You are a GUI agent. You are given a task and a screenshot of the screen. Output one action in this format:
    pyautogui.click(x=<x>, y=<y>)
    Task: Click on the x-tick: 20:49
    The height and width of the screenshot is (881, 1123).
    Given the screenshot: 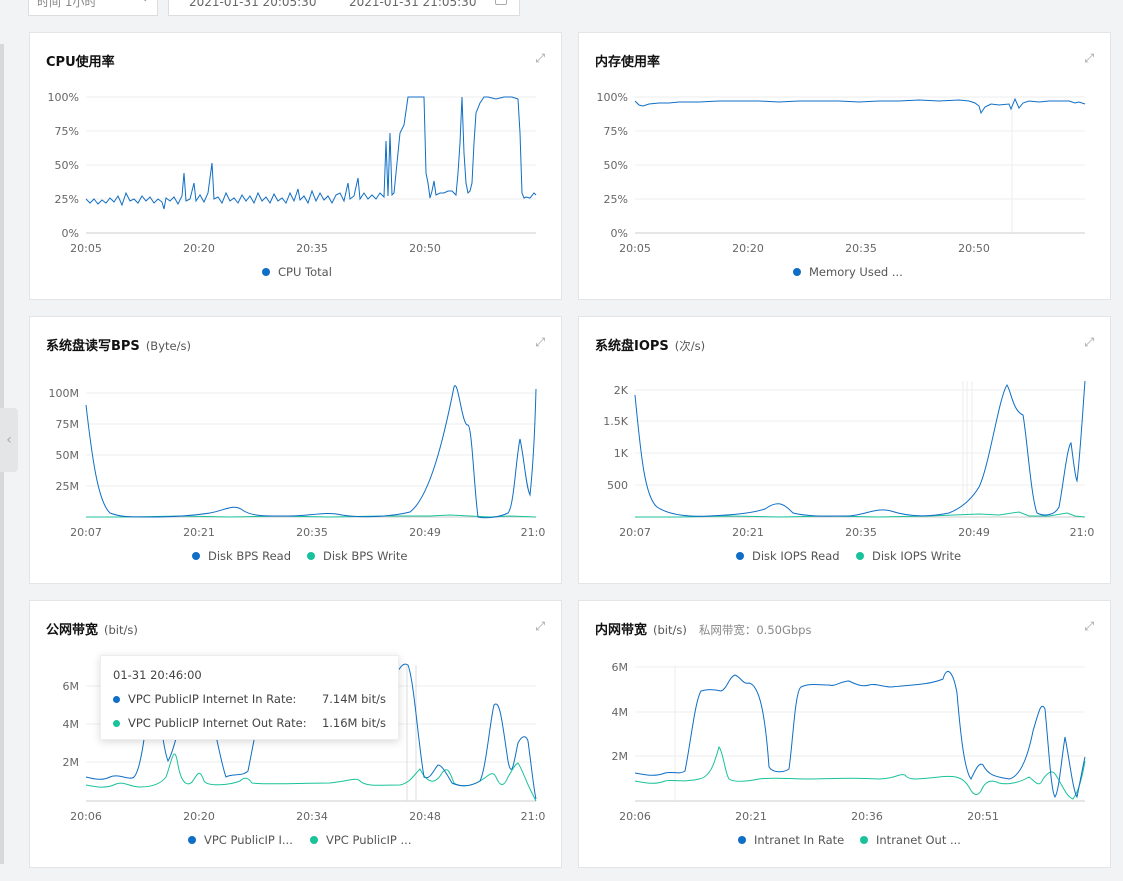 What is the action you would take?
    pyautogui.click(x=974, y=532)
    